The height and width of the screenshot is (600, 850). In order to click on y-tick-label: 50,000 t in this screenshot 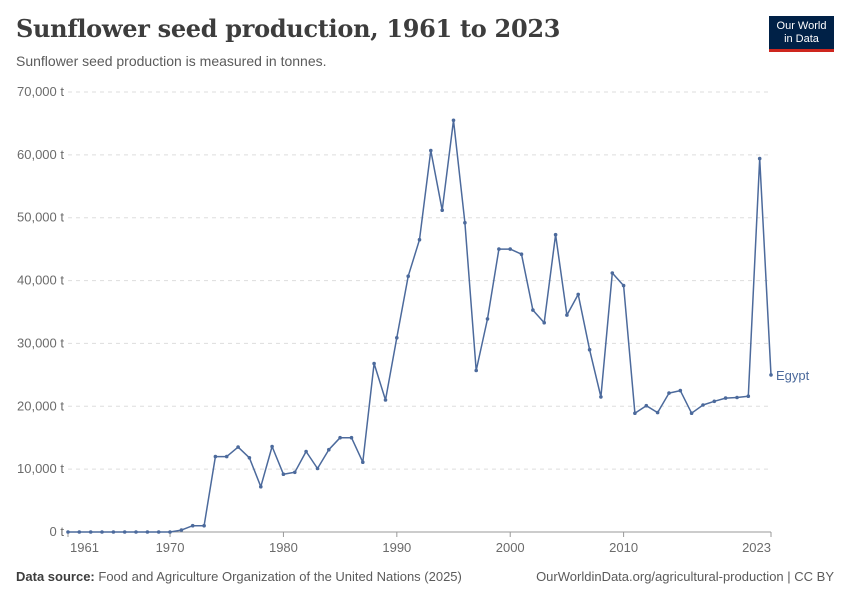, I will do `click(40, 217)`.